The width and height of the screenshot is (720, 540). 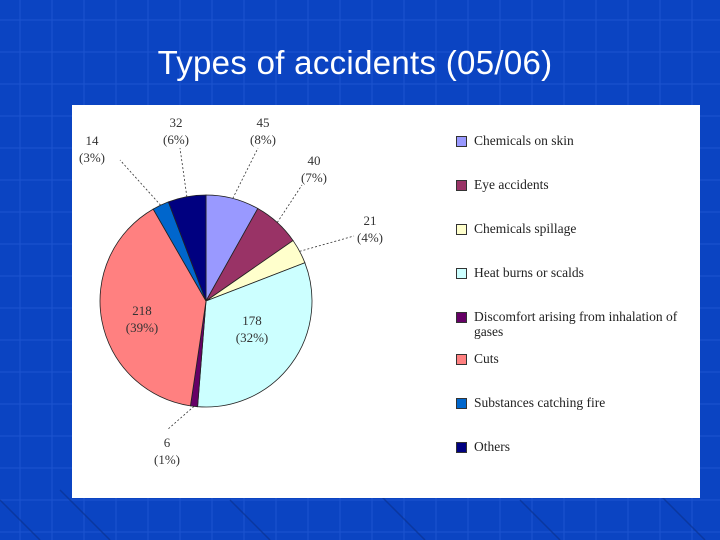 I want to click on legend-label: Chemicals on skin, so click(x=524, y=140).